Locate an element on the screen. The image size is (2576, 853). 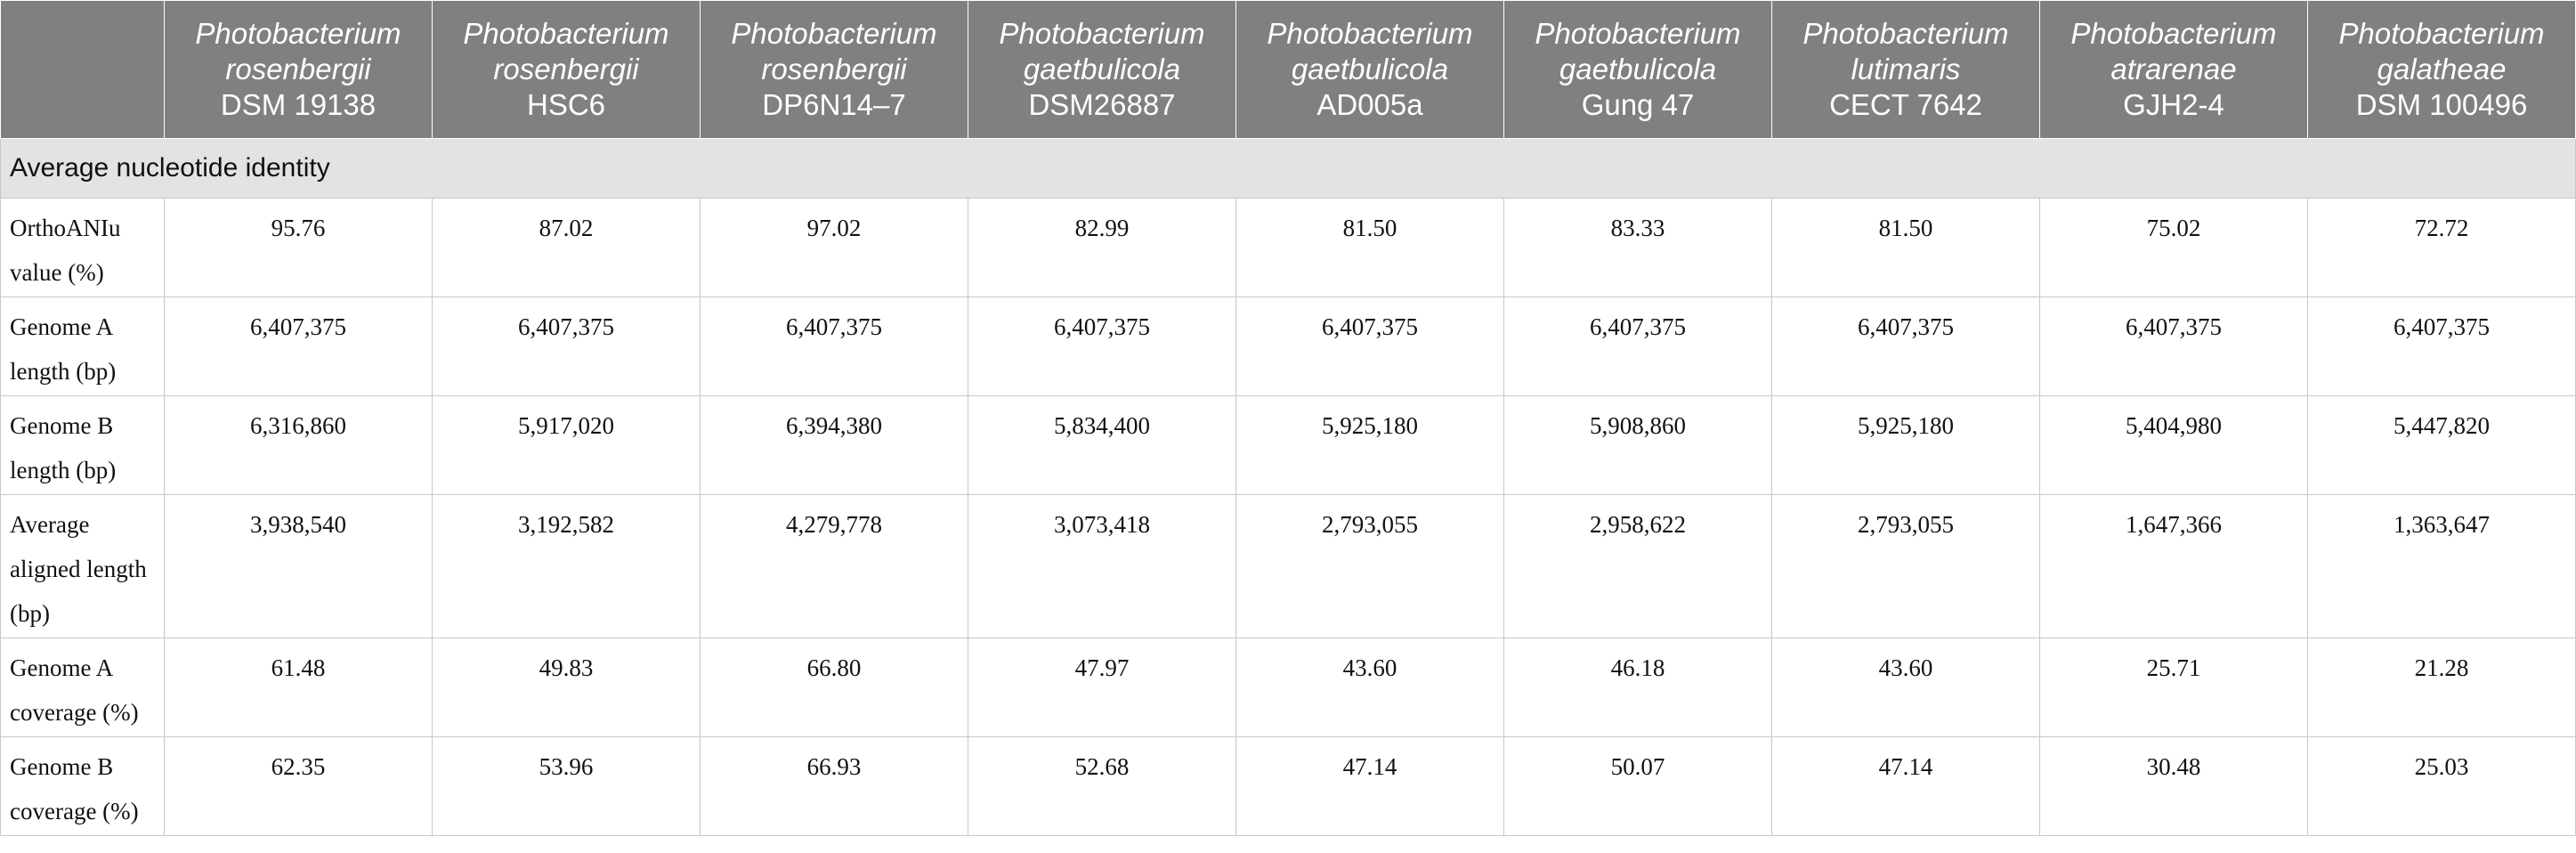
row-label: Genome B coverage (%) is located at coordinates (83, 786).